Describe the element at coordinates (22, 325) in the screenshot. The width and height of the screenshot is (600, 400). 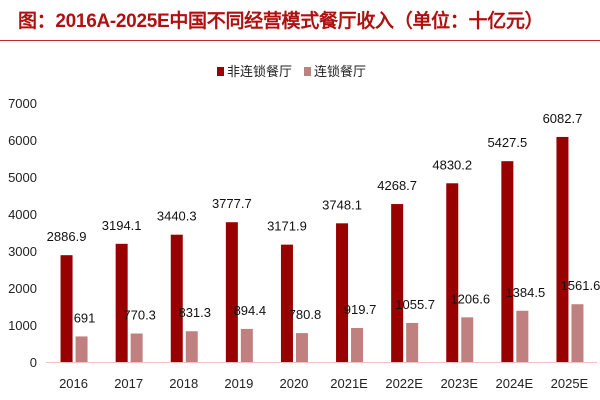
I see `y-tick-label: 1000` at that location.